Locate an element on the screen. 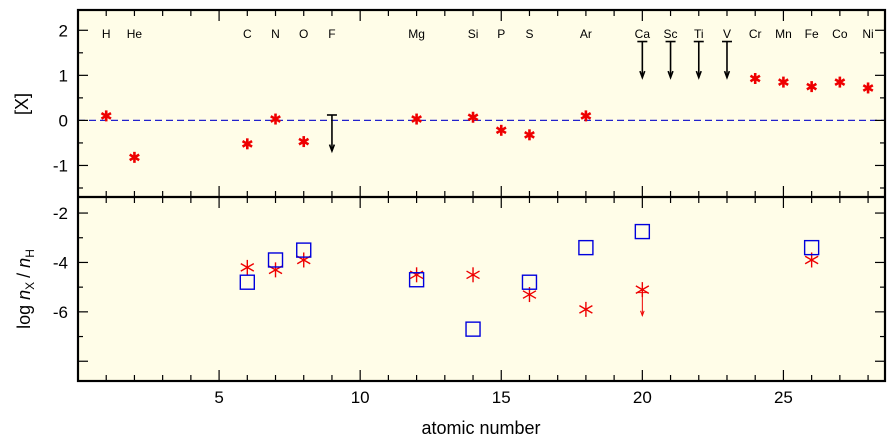 This screenshot has width=891, height=441. element-label-fe: Fe is located at coordinates (812, 34).